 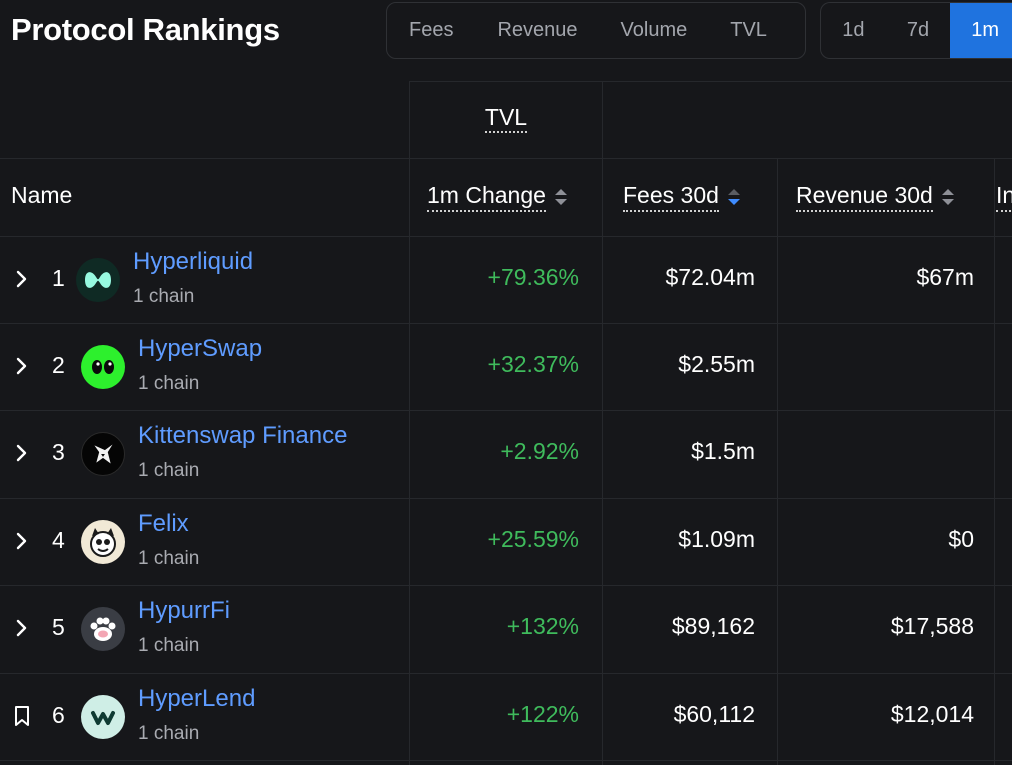 What do you see at coordinates (163, 523) in the screenshot?
I see `protocol-name-link: Felix` at bounding box center [163, 523].